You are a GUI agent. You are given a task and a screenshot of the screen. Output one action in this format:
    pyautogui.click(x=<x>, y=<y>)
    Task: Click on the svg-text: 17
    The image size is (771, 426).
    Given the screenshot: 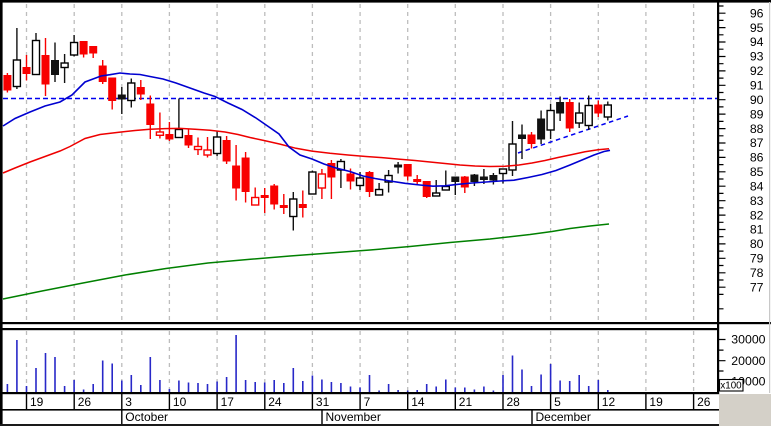 What is the action you would take?
    pyautogui.click(x=228, y=402)
    